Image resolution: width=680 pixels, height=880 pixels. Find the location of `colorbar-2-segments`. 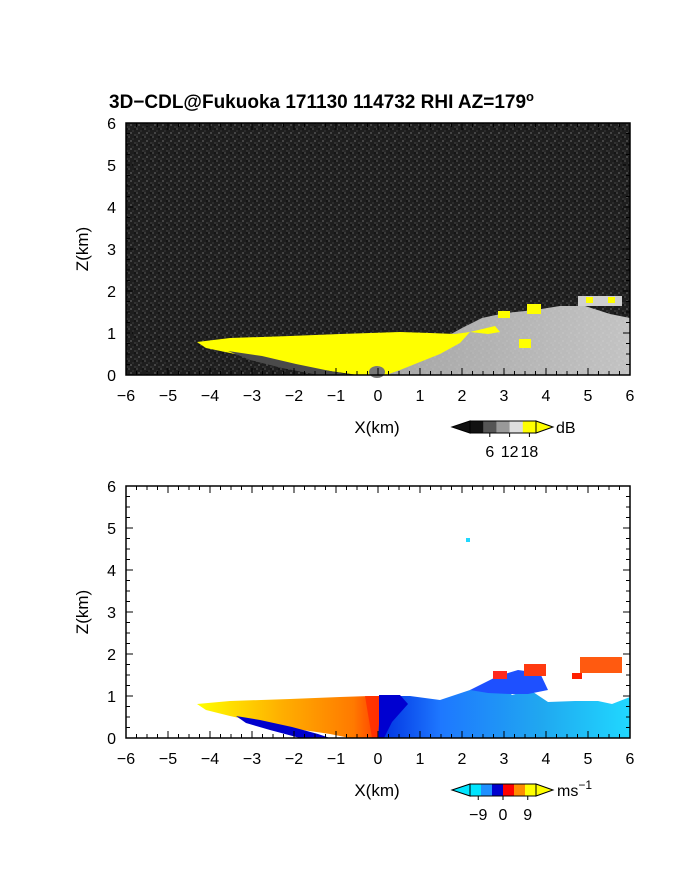

colorbar-2-segments is located at coordinates (503, 790).